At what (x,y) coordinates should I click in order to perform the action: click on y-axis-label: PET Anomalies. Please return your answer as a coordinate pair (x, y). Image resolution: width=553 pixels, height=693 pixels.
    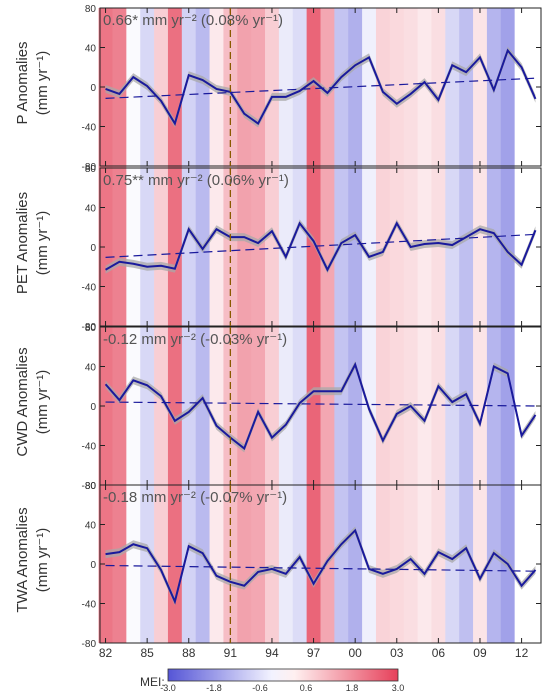
    Looking at the image, I should click on (22, 243).